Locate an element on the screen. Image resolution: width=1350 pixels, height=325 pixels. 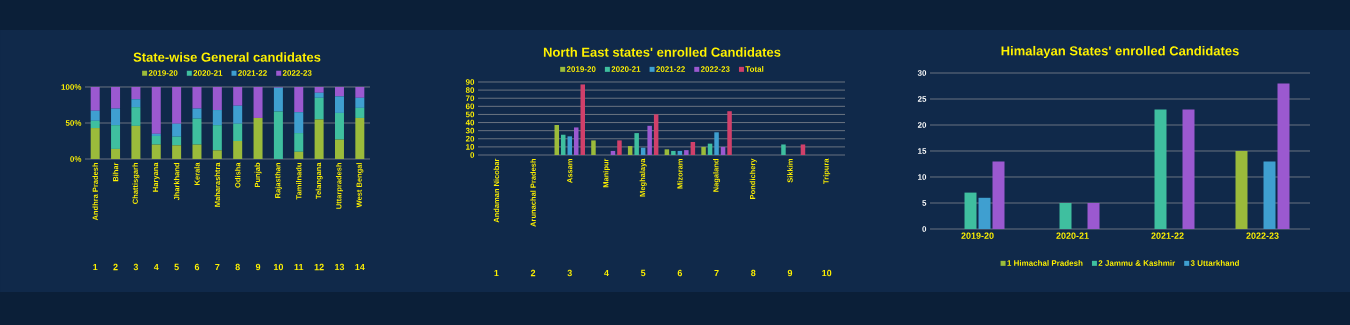
y-tick-label: 5 is located at coordinates (924, 203).